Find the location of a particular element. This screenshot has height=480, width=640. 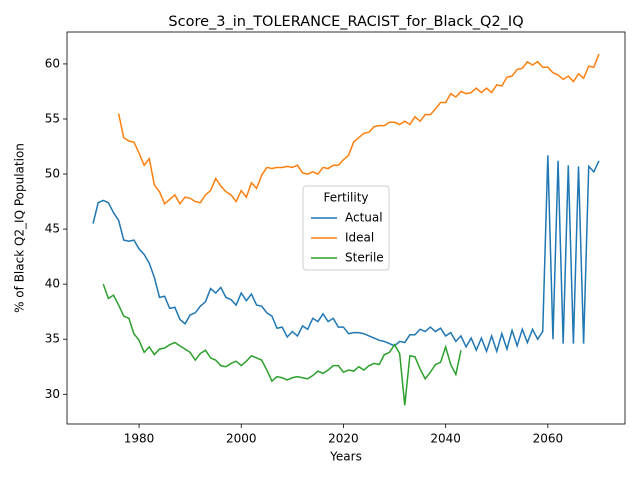

y-tick-label: 55 is located at coordinates (52, 118).